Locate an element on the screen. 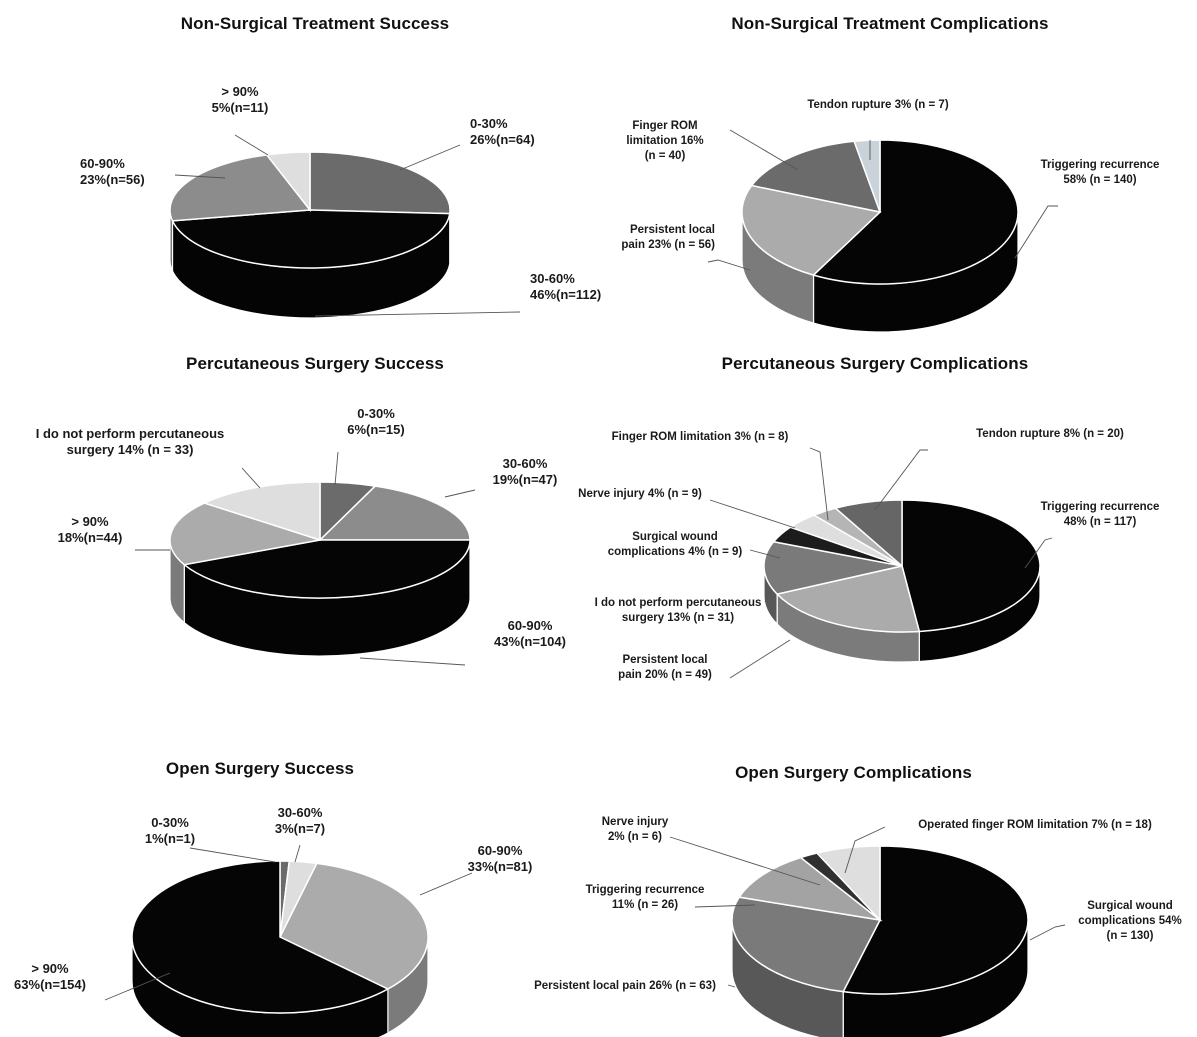 This screenshot has height=1037, width=1197. slice-label: 60-90% 43%(n=104) is located at coordinates (530, 633).